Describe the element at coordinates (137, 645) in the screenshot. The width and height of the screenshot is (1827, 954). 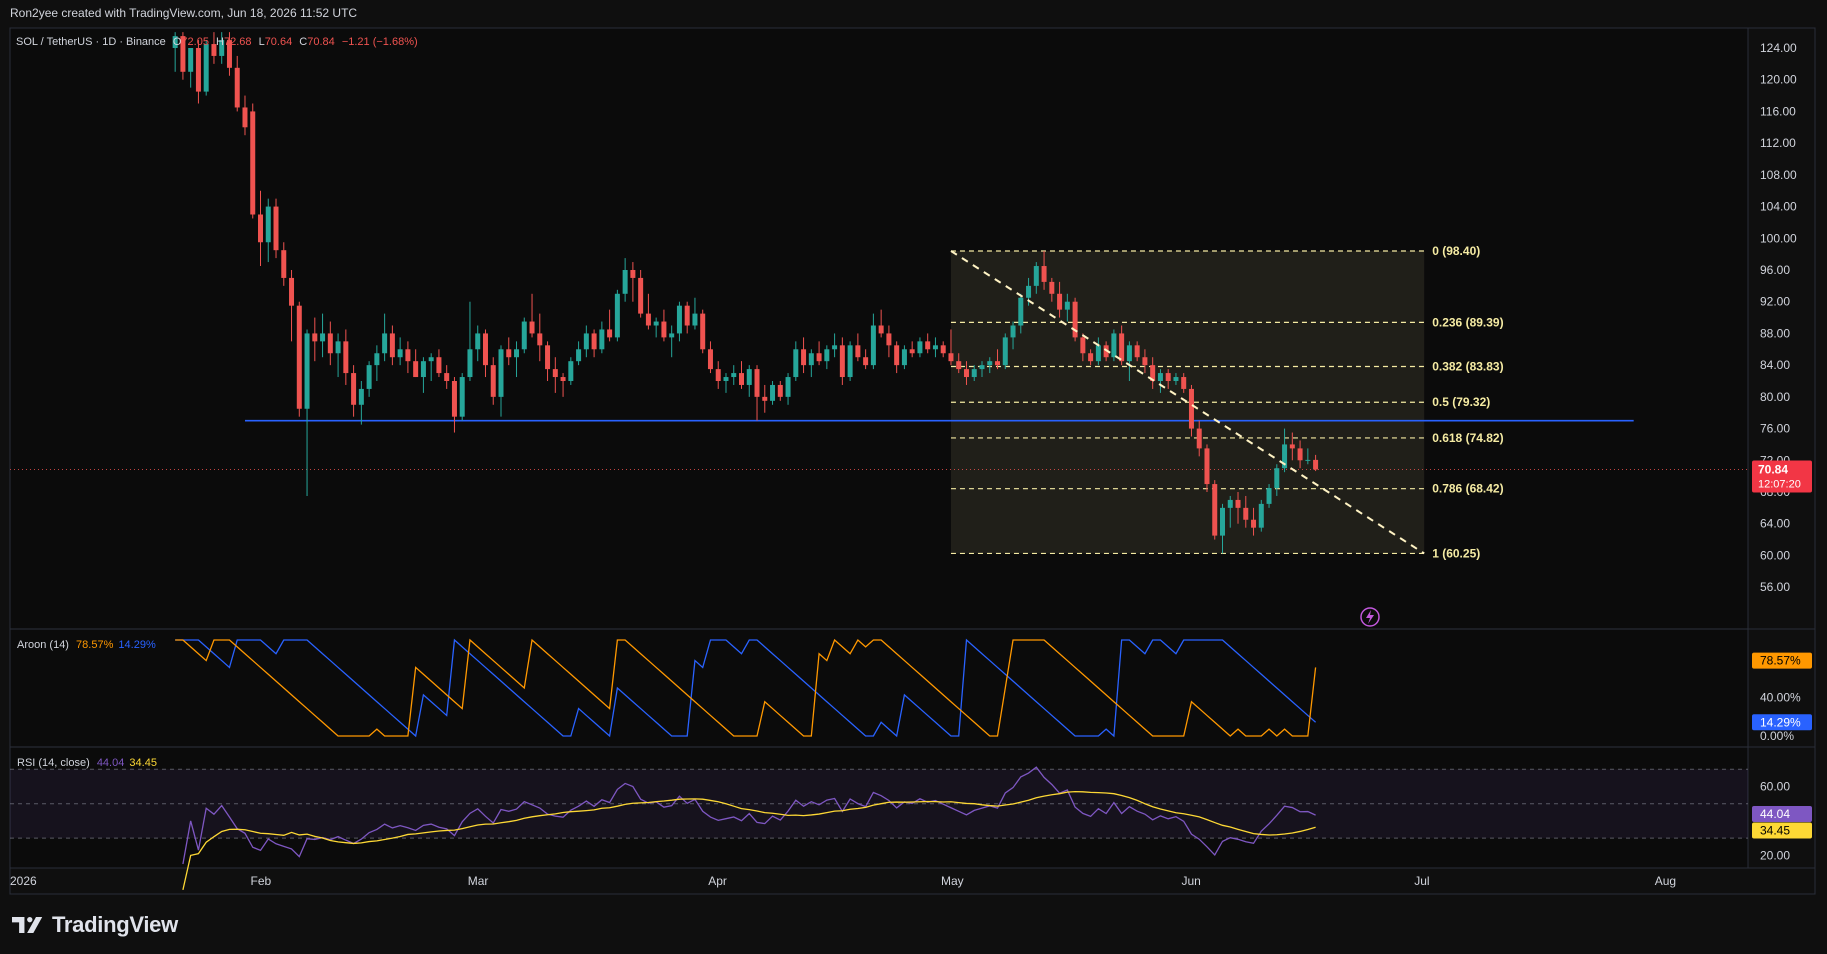
I see `aroon-down-value: 14.29%` at that location.